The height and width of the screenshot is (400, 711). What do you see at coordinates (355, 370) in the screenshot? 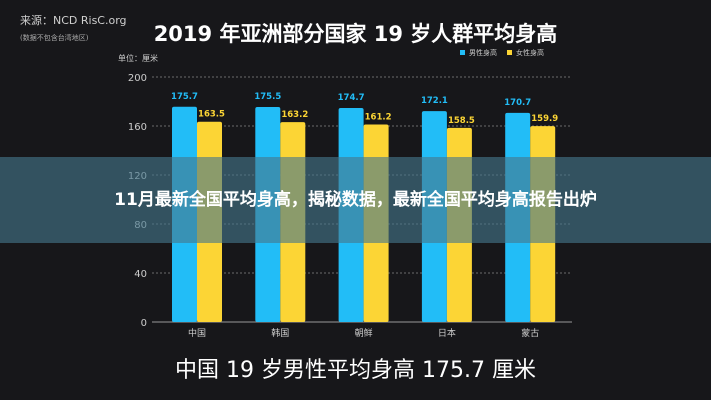
I see `video-caption: 中国 19 岁男性平均身高 175.7 厘米` at bounding box center [355, 370].